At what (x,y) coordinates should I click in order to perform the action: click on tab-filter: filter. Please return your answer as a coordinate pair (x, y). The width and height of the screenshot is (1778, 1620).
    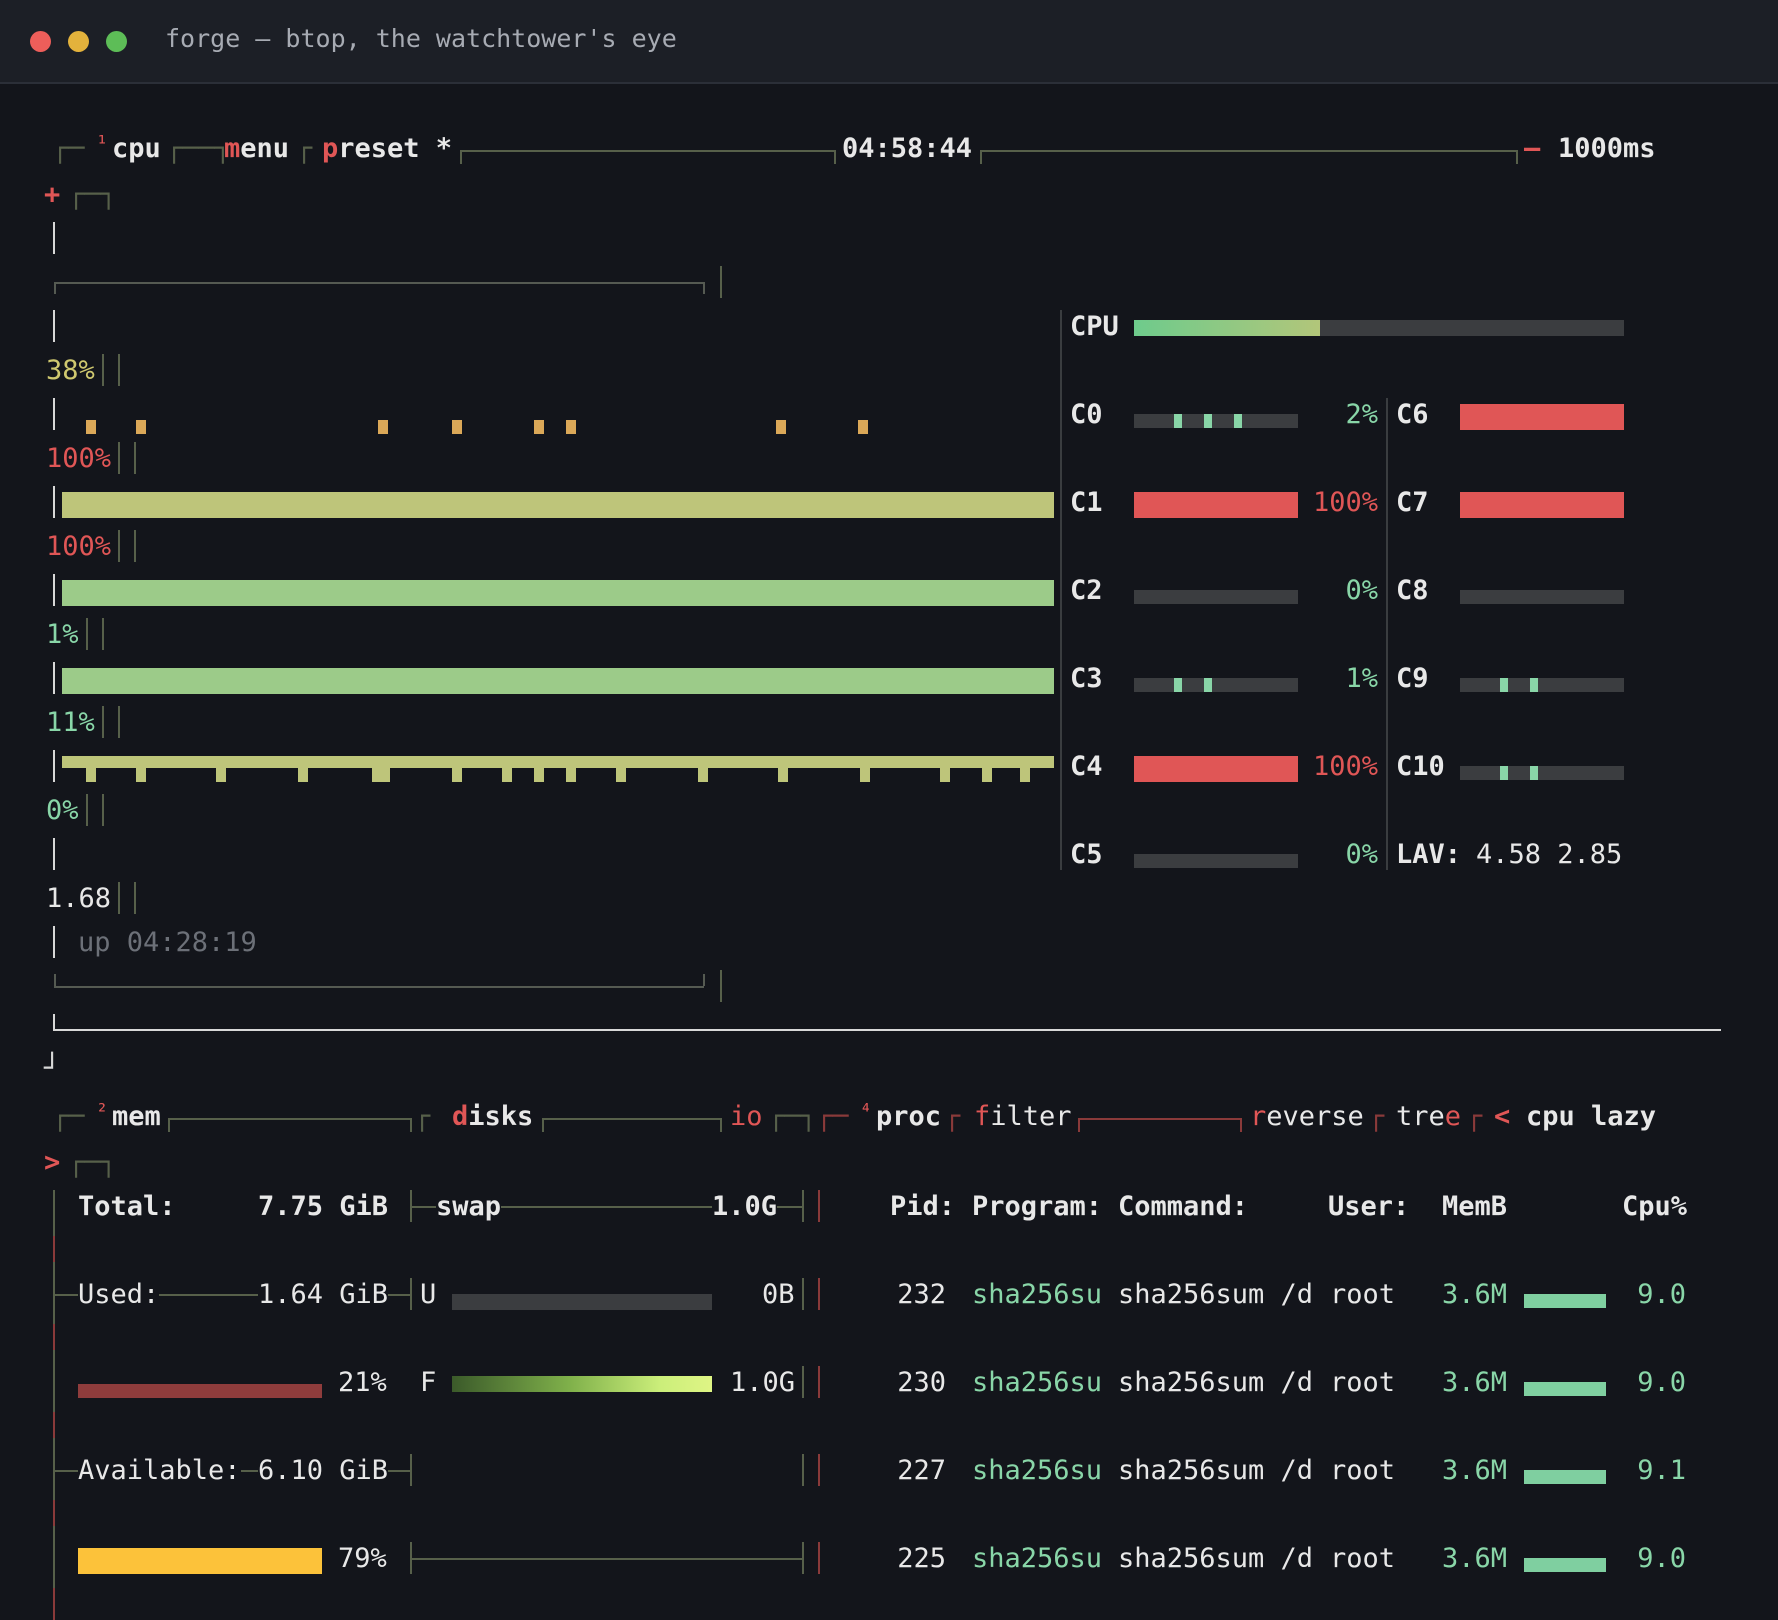
    Looking at the image, I should click on (1023, 1116).